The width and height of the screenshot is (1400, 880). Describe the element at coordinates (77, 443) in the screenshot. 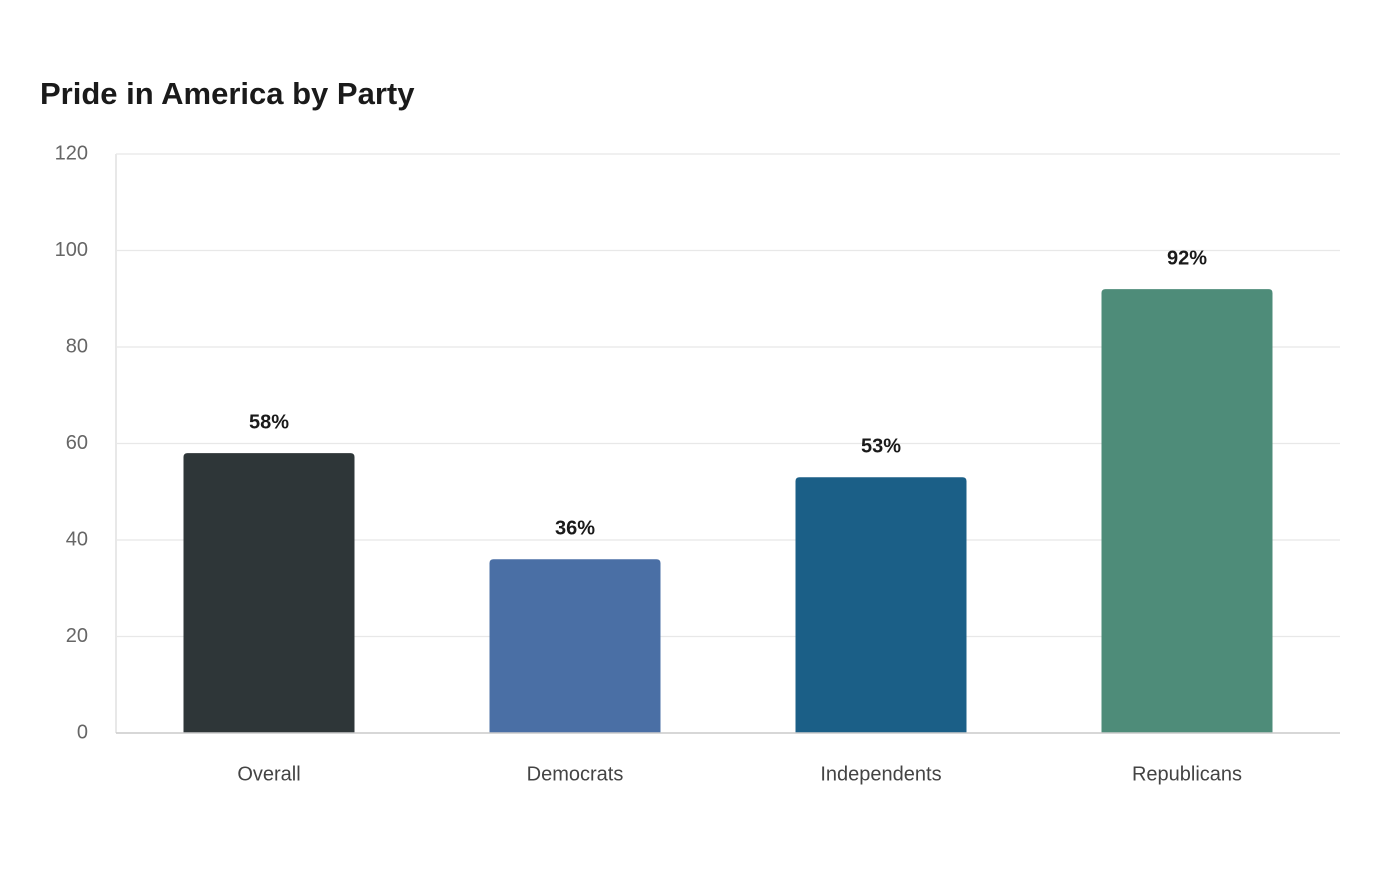

I see `y-tick-label: 60` at that location.